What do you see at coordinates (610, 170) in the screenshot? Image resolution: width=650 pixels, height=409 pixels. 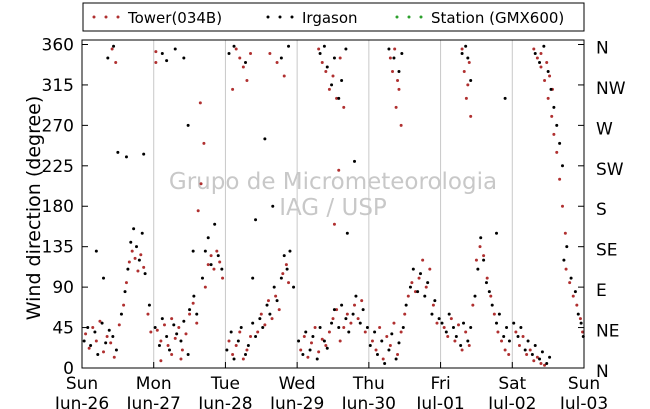 I see `compass-tick-label: SW` at bounding box center [610, 170].